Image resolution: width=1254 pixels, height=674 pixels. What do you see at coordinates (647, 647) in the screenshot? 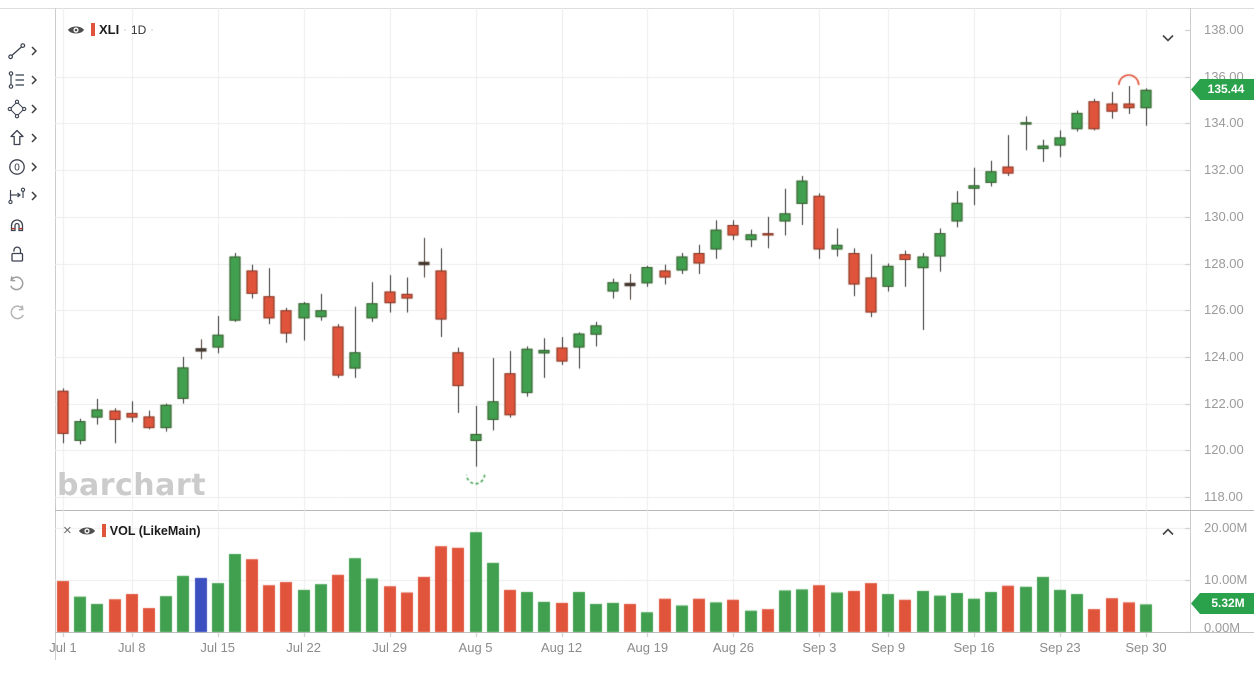
I see `date-tick-label: Aug 19` at bounding box center [647, 647].